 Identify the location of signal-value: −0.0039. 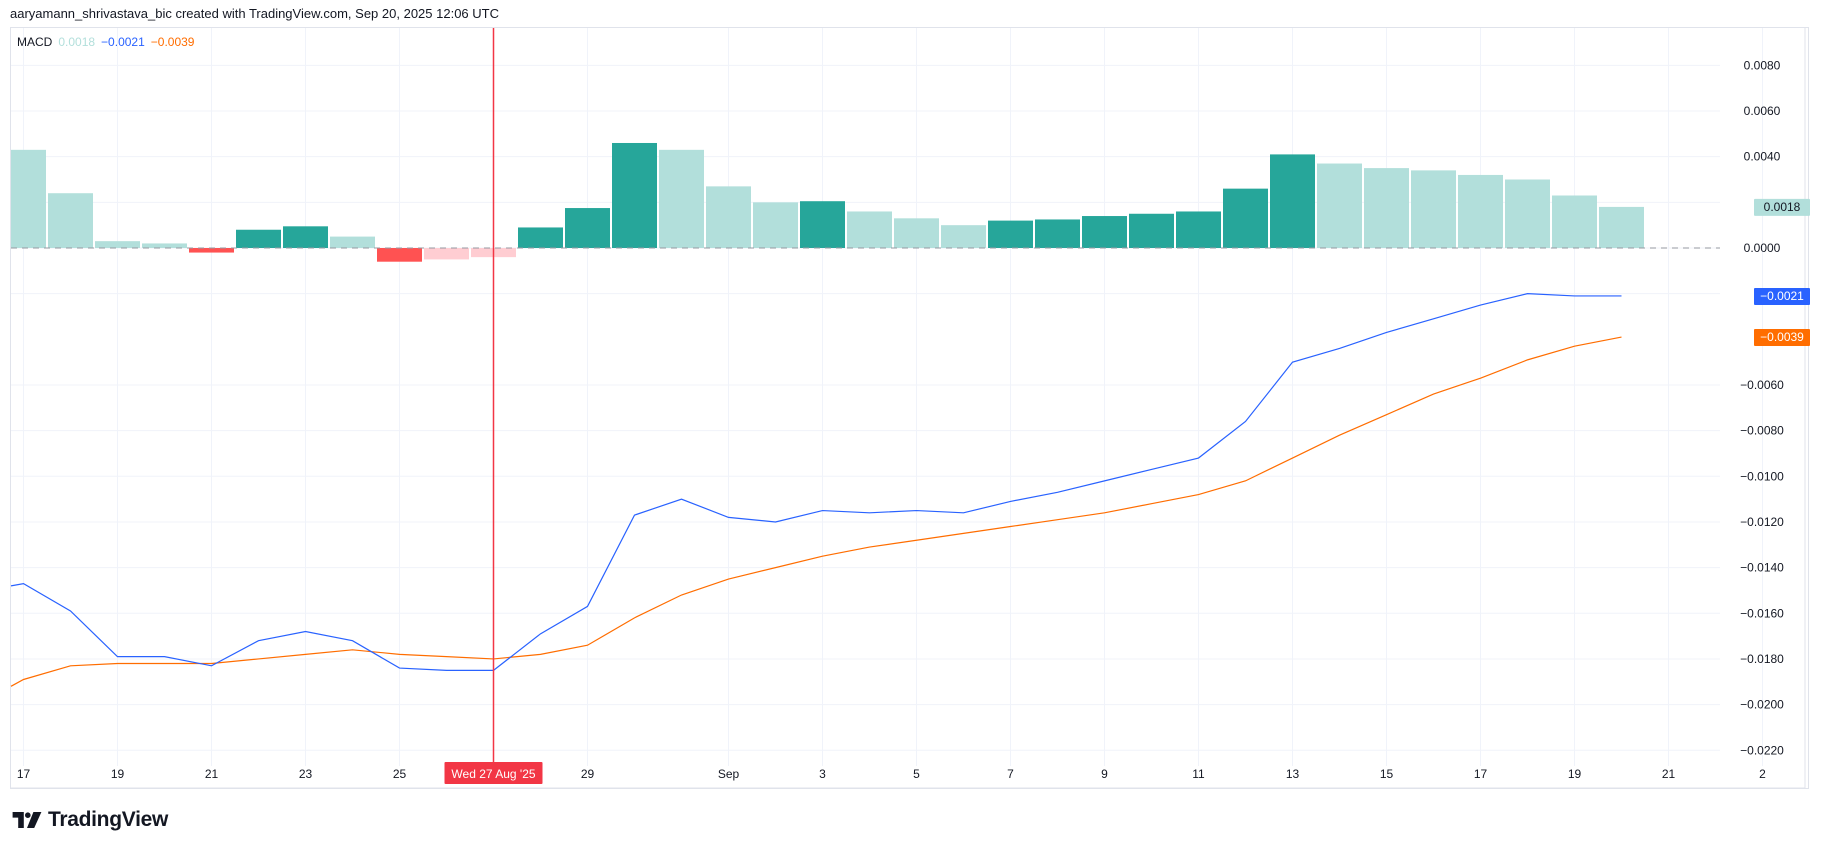
(172, 42).